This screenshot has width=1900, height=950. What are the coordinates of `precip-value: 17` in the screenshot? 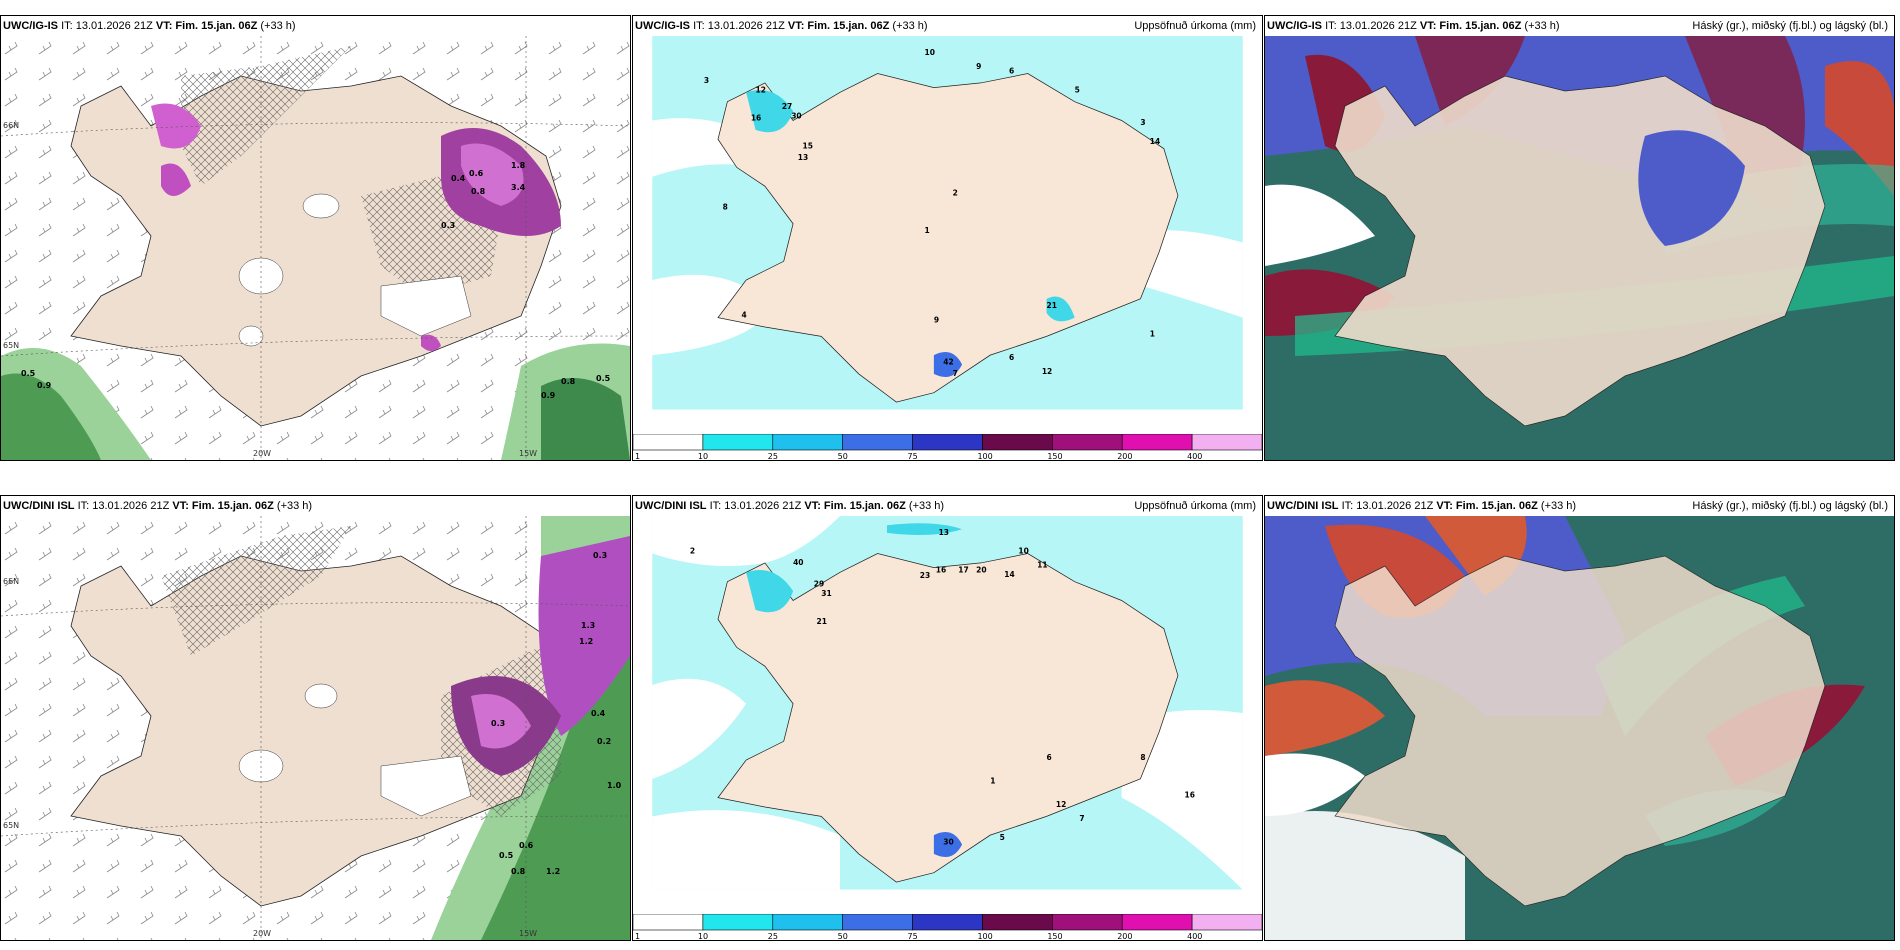 It's located at (963, 569).